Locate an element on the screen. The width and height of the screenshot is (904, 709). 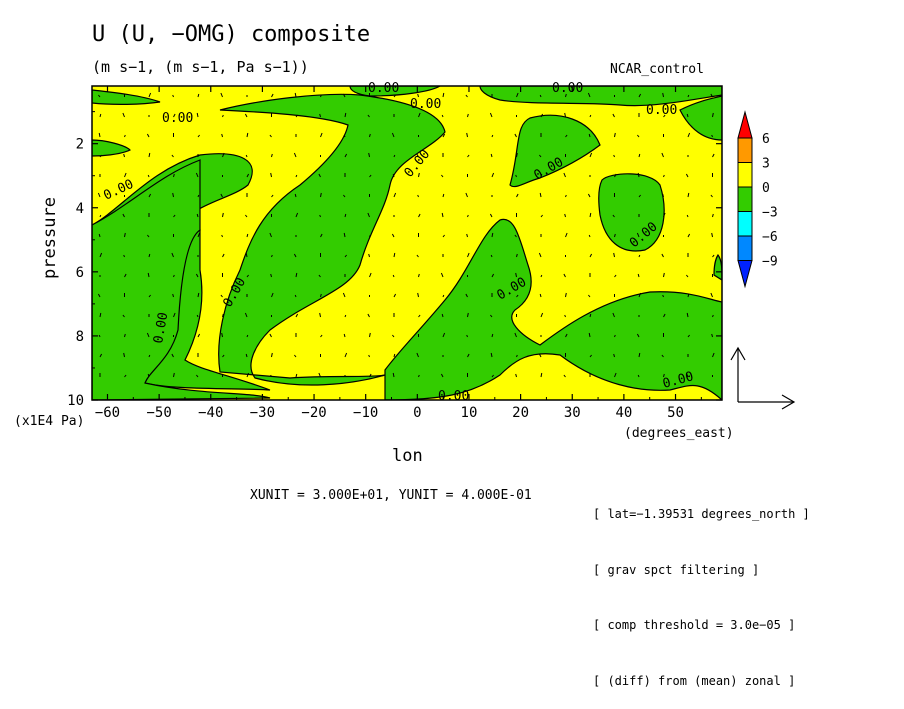
y-axis-unit: (x1E4 Pa) is located at coordinates (49, 421).